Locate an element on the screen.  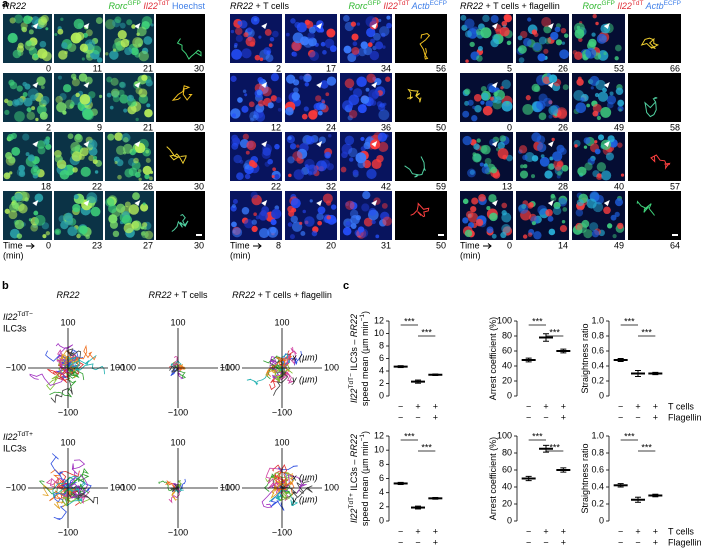
scale-bar is located at coordinates (675, 235).